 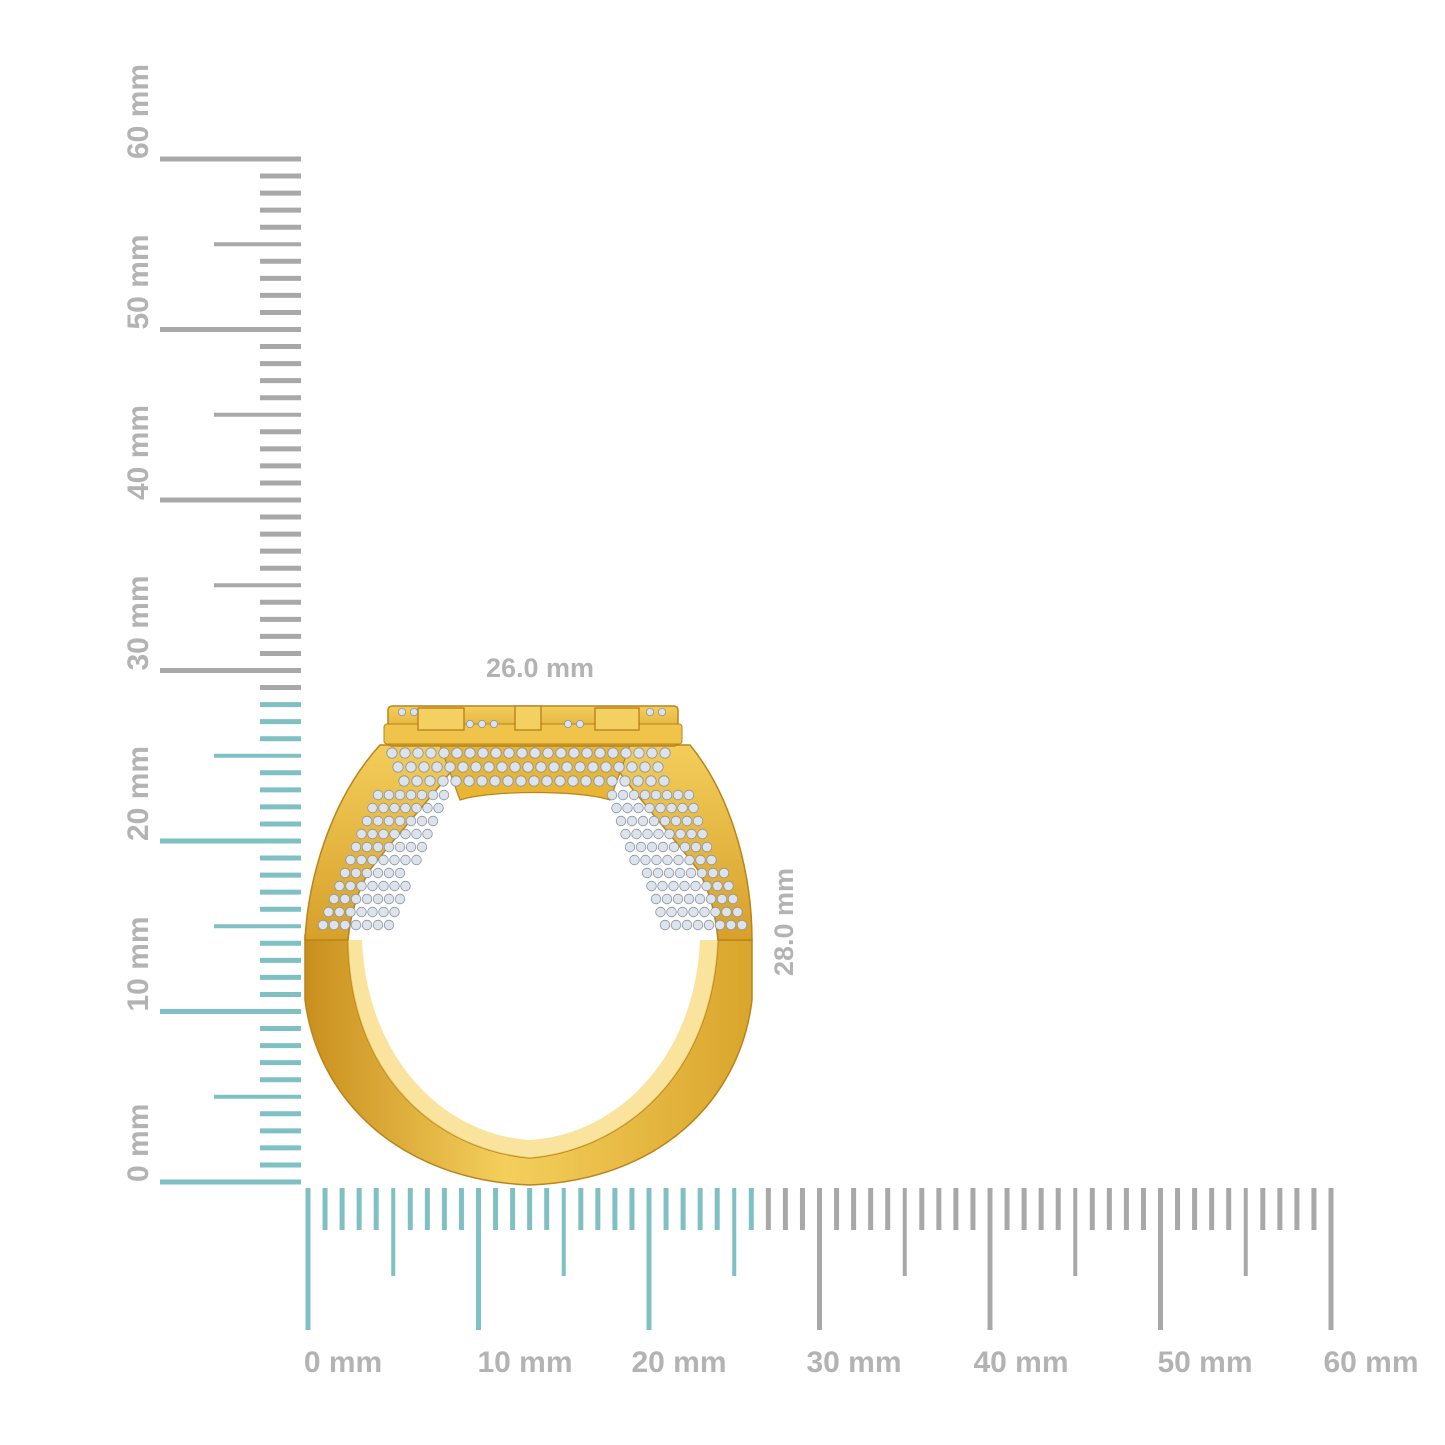 What do you see at coordinates (524, 1362) in the screenshot?
I see `horizontal-ruler-label: 10 mm` at bounding box center [524, 1362].